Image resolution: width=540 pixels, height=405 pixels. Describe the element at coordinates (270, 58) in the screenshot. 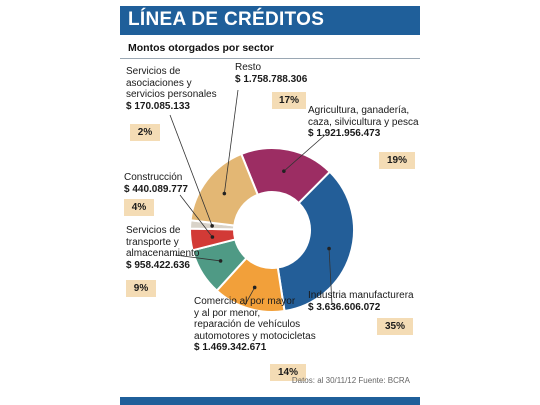

I see `subtitle-divider` at that location.